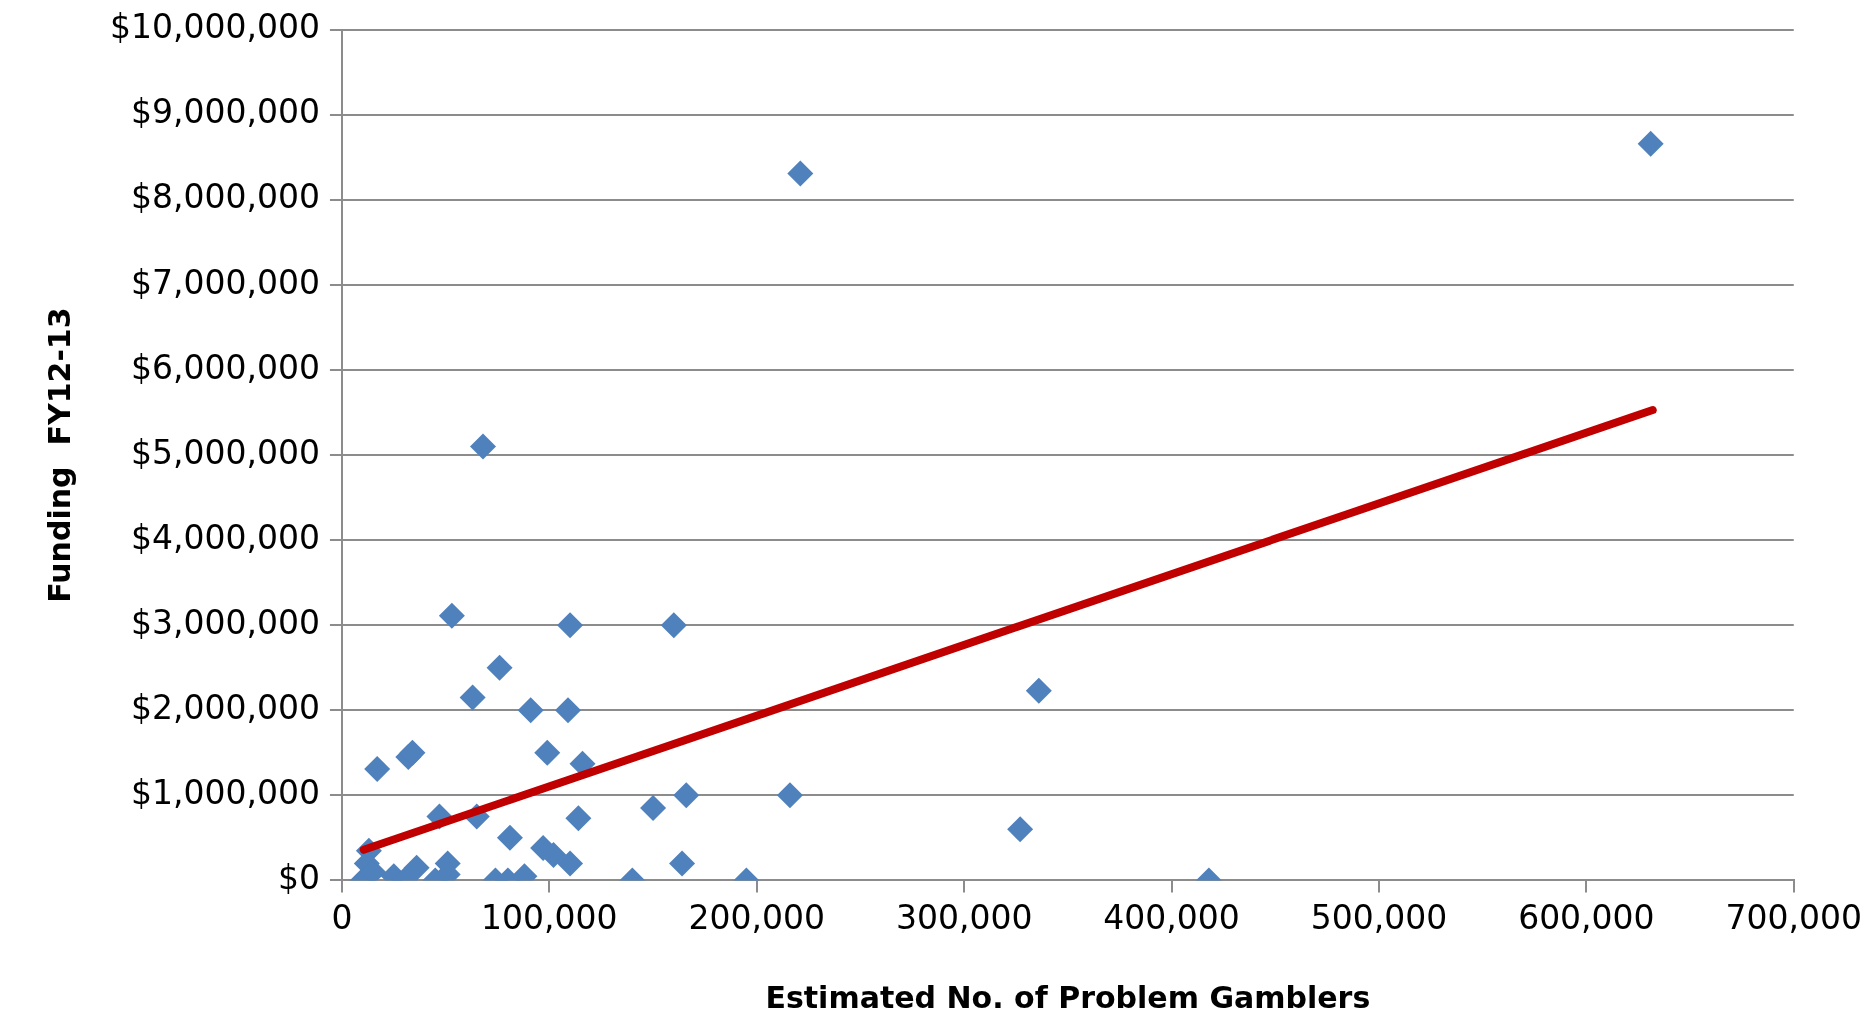 This screenshot has height=1030, width=1870. What do you see at coordinates (225, 197) in the screenshot?
I see `y-tick-label: $8,000,000` at bounding box center [225, 197].